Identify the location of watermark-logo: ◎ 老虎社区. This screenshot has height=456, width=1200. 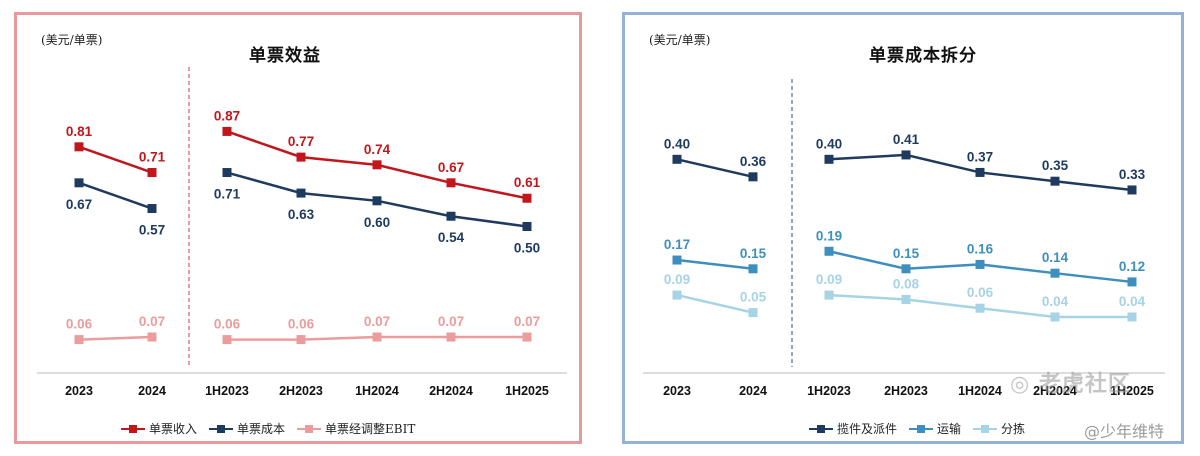
(1070, 384).